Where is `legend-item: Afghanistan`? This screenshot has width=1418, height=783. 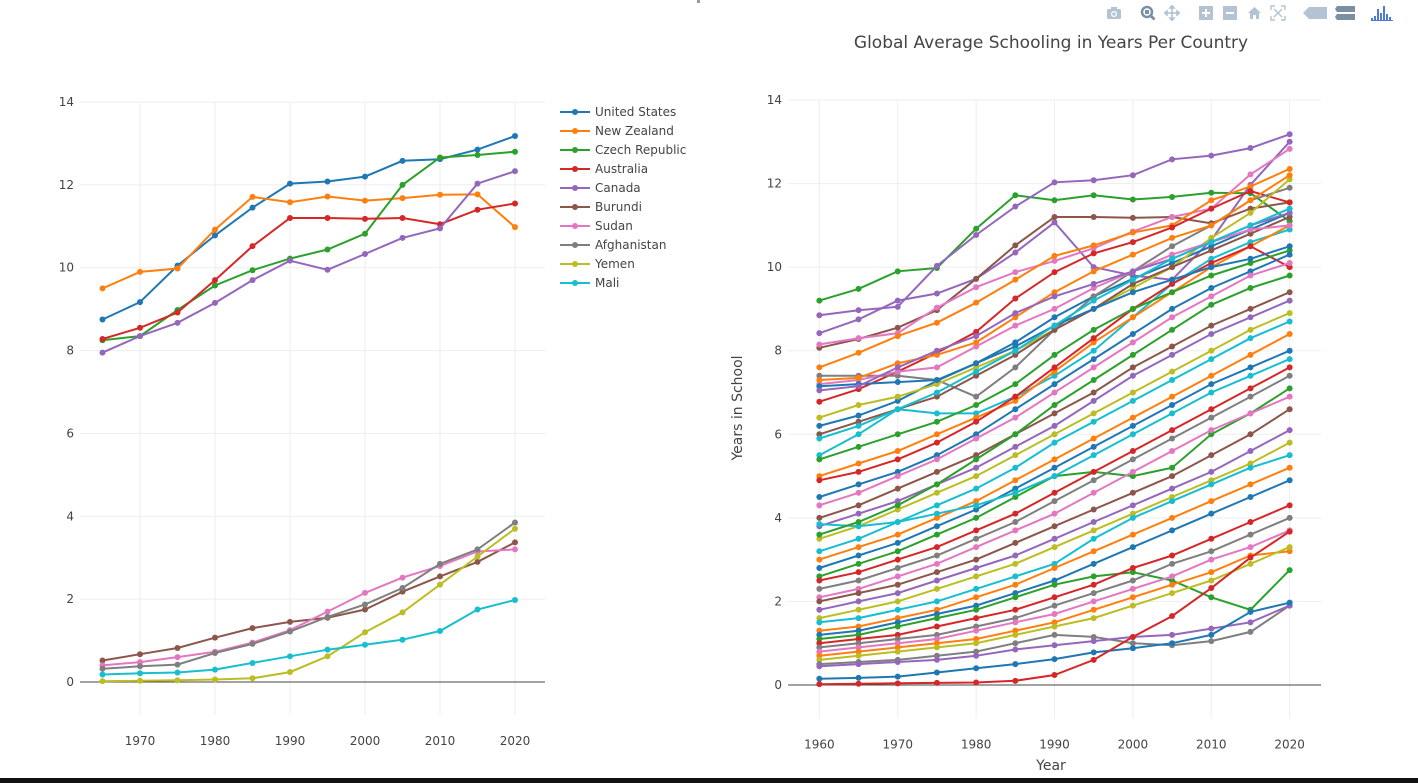
legend-item: Afghanistan is located at coordinates (613, 245).